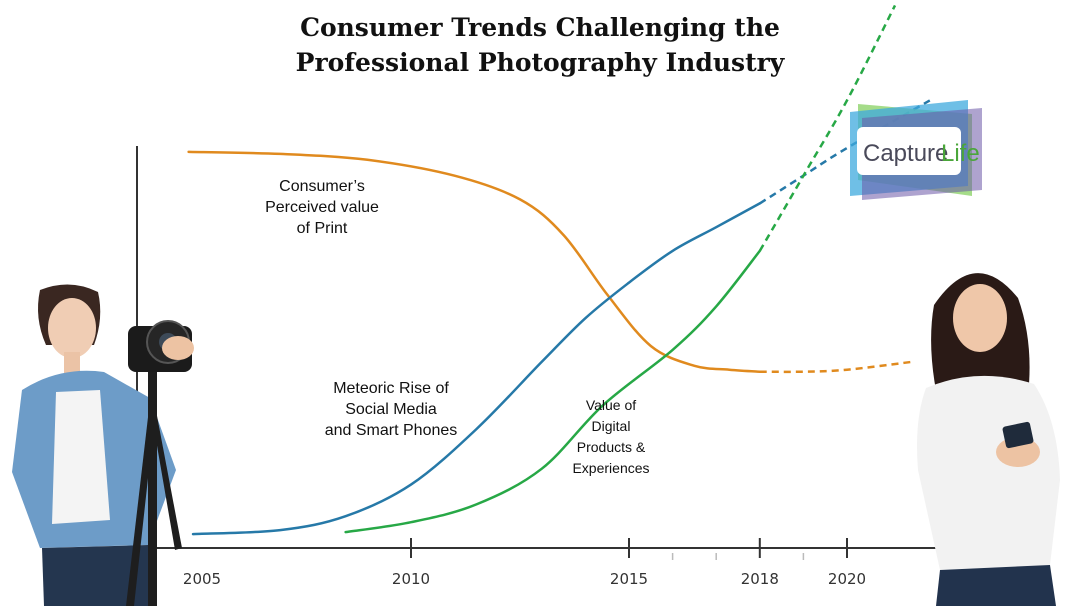 Image resolution: width=1080 pixels, height=606 pixels. Describe the element at coordinates (980, 318) in the screenshot. I see `woman-face` at that location.